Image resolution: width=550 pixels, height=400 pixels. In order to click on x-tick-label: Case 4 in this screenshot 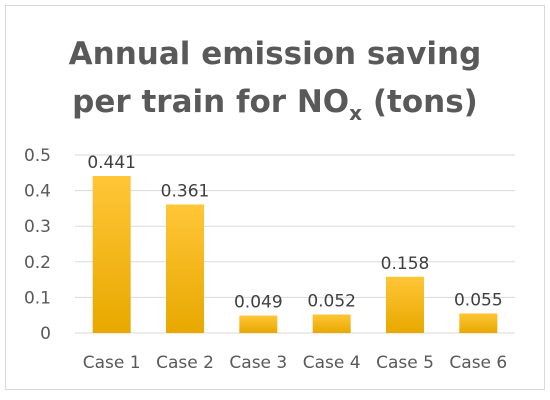, I will do `click(332, 363)`.